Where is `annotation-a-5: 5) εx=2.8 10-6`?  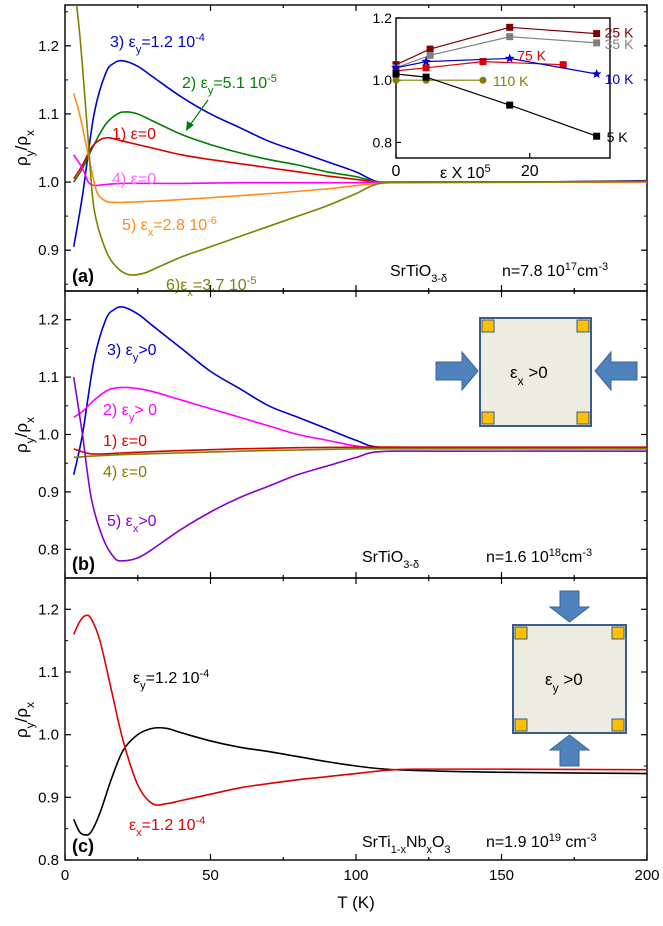
annotation-a-5: 5) εx=2.8 10-6 is located at coordinates (169, 227).